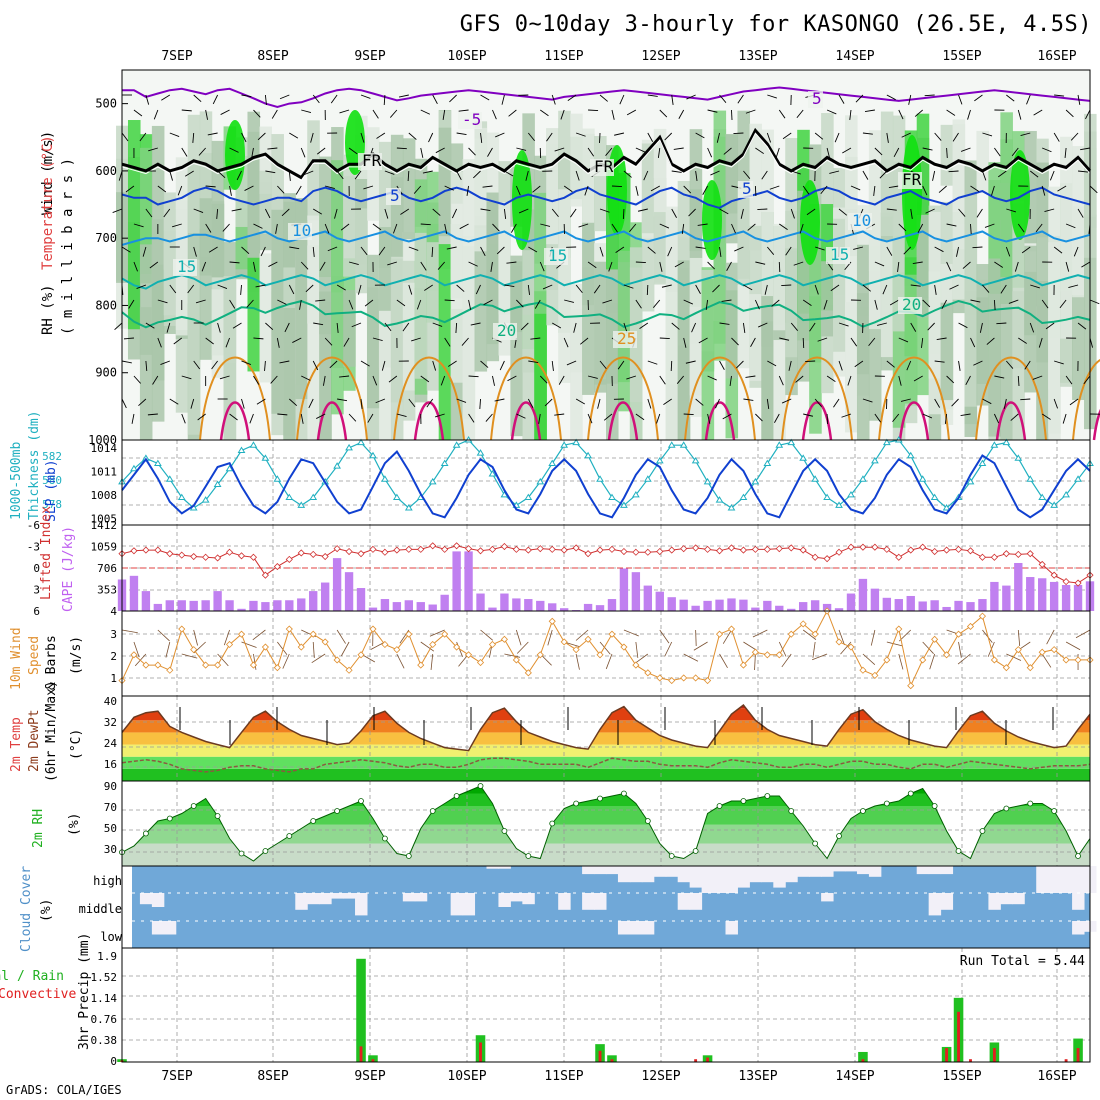 This screenshot has width=1100, height=1100. What do you see at coordinates (563, 1076) in the screenshot?
I see `date-label-bottom: 11SEP` at bounding box center [563, 1076].